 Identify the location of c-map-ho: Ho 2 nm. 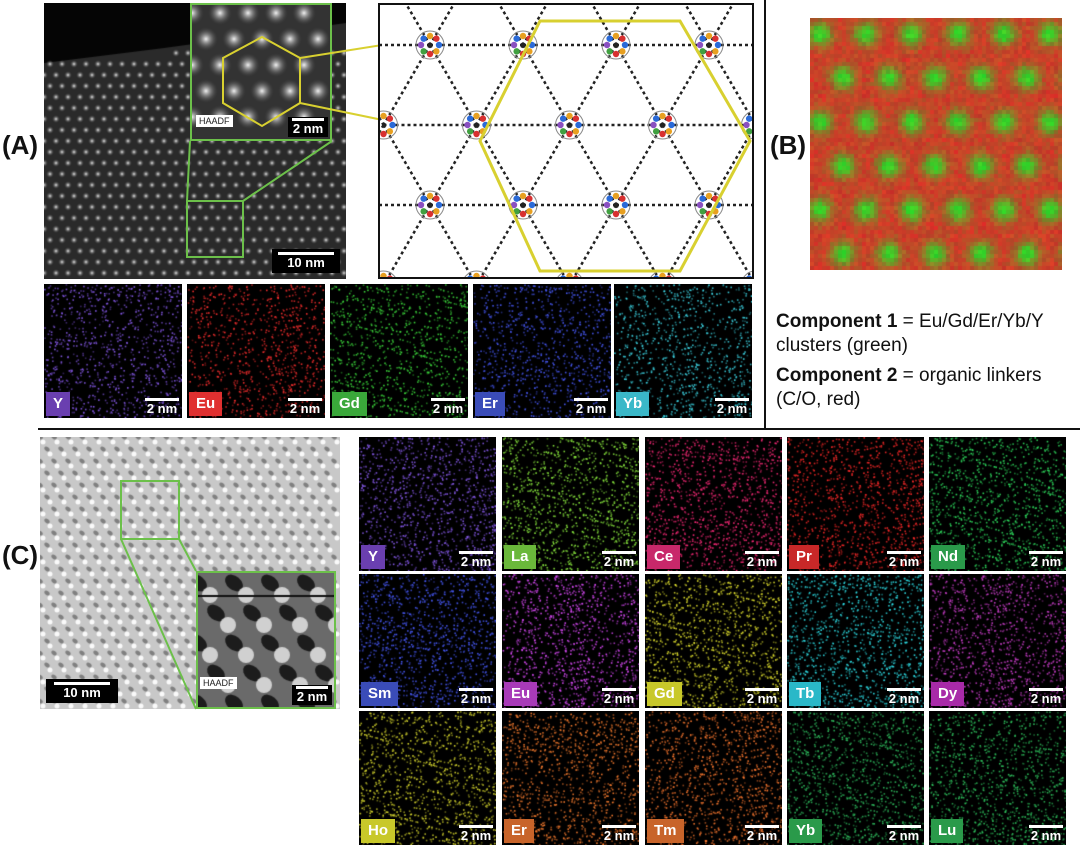
(427, 778).